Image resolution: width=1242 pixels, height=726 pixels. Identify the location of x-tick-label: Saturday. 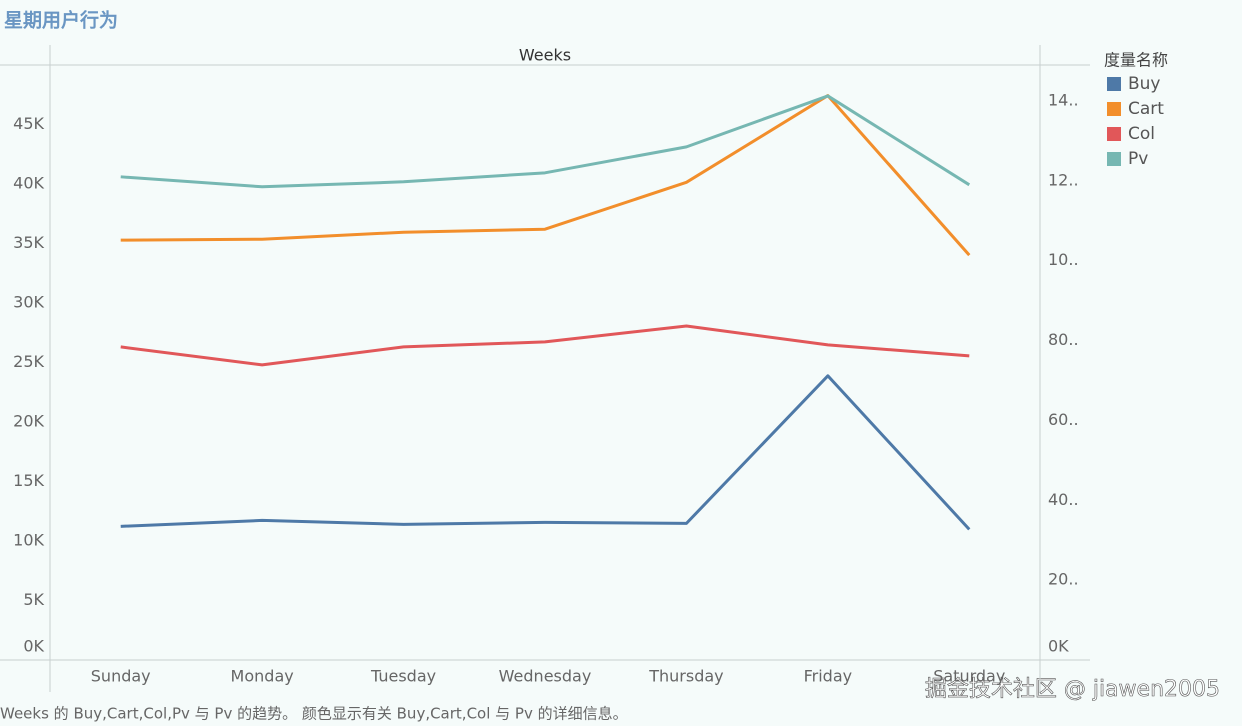
(969, 676).